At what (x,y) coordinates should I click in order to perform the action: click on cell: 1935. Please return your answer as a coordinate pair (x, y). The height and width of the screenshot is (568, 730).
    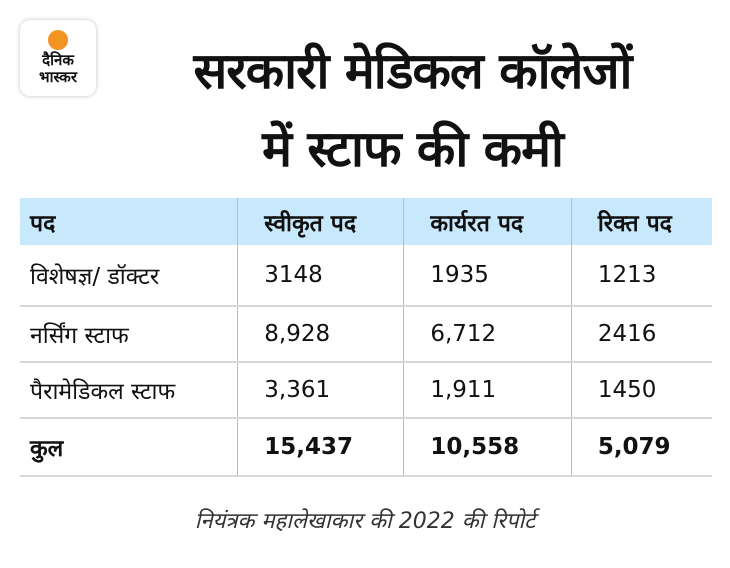
    Looking at the image, I should click on (487, 276).